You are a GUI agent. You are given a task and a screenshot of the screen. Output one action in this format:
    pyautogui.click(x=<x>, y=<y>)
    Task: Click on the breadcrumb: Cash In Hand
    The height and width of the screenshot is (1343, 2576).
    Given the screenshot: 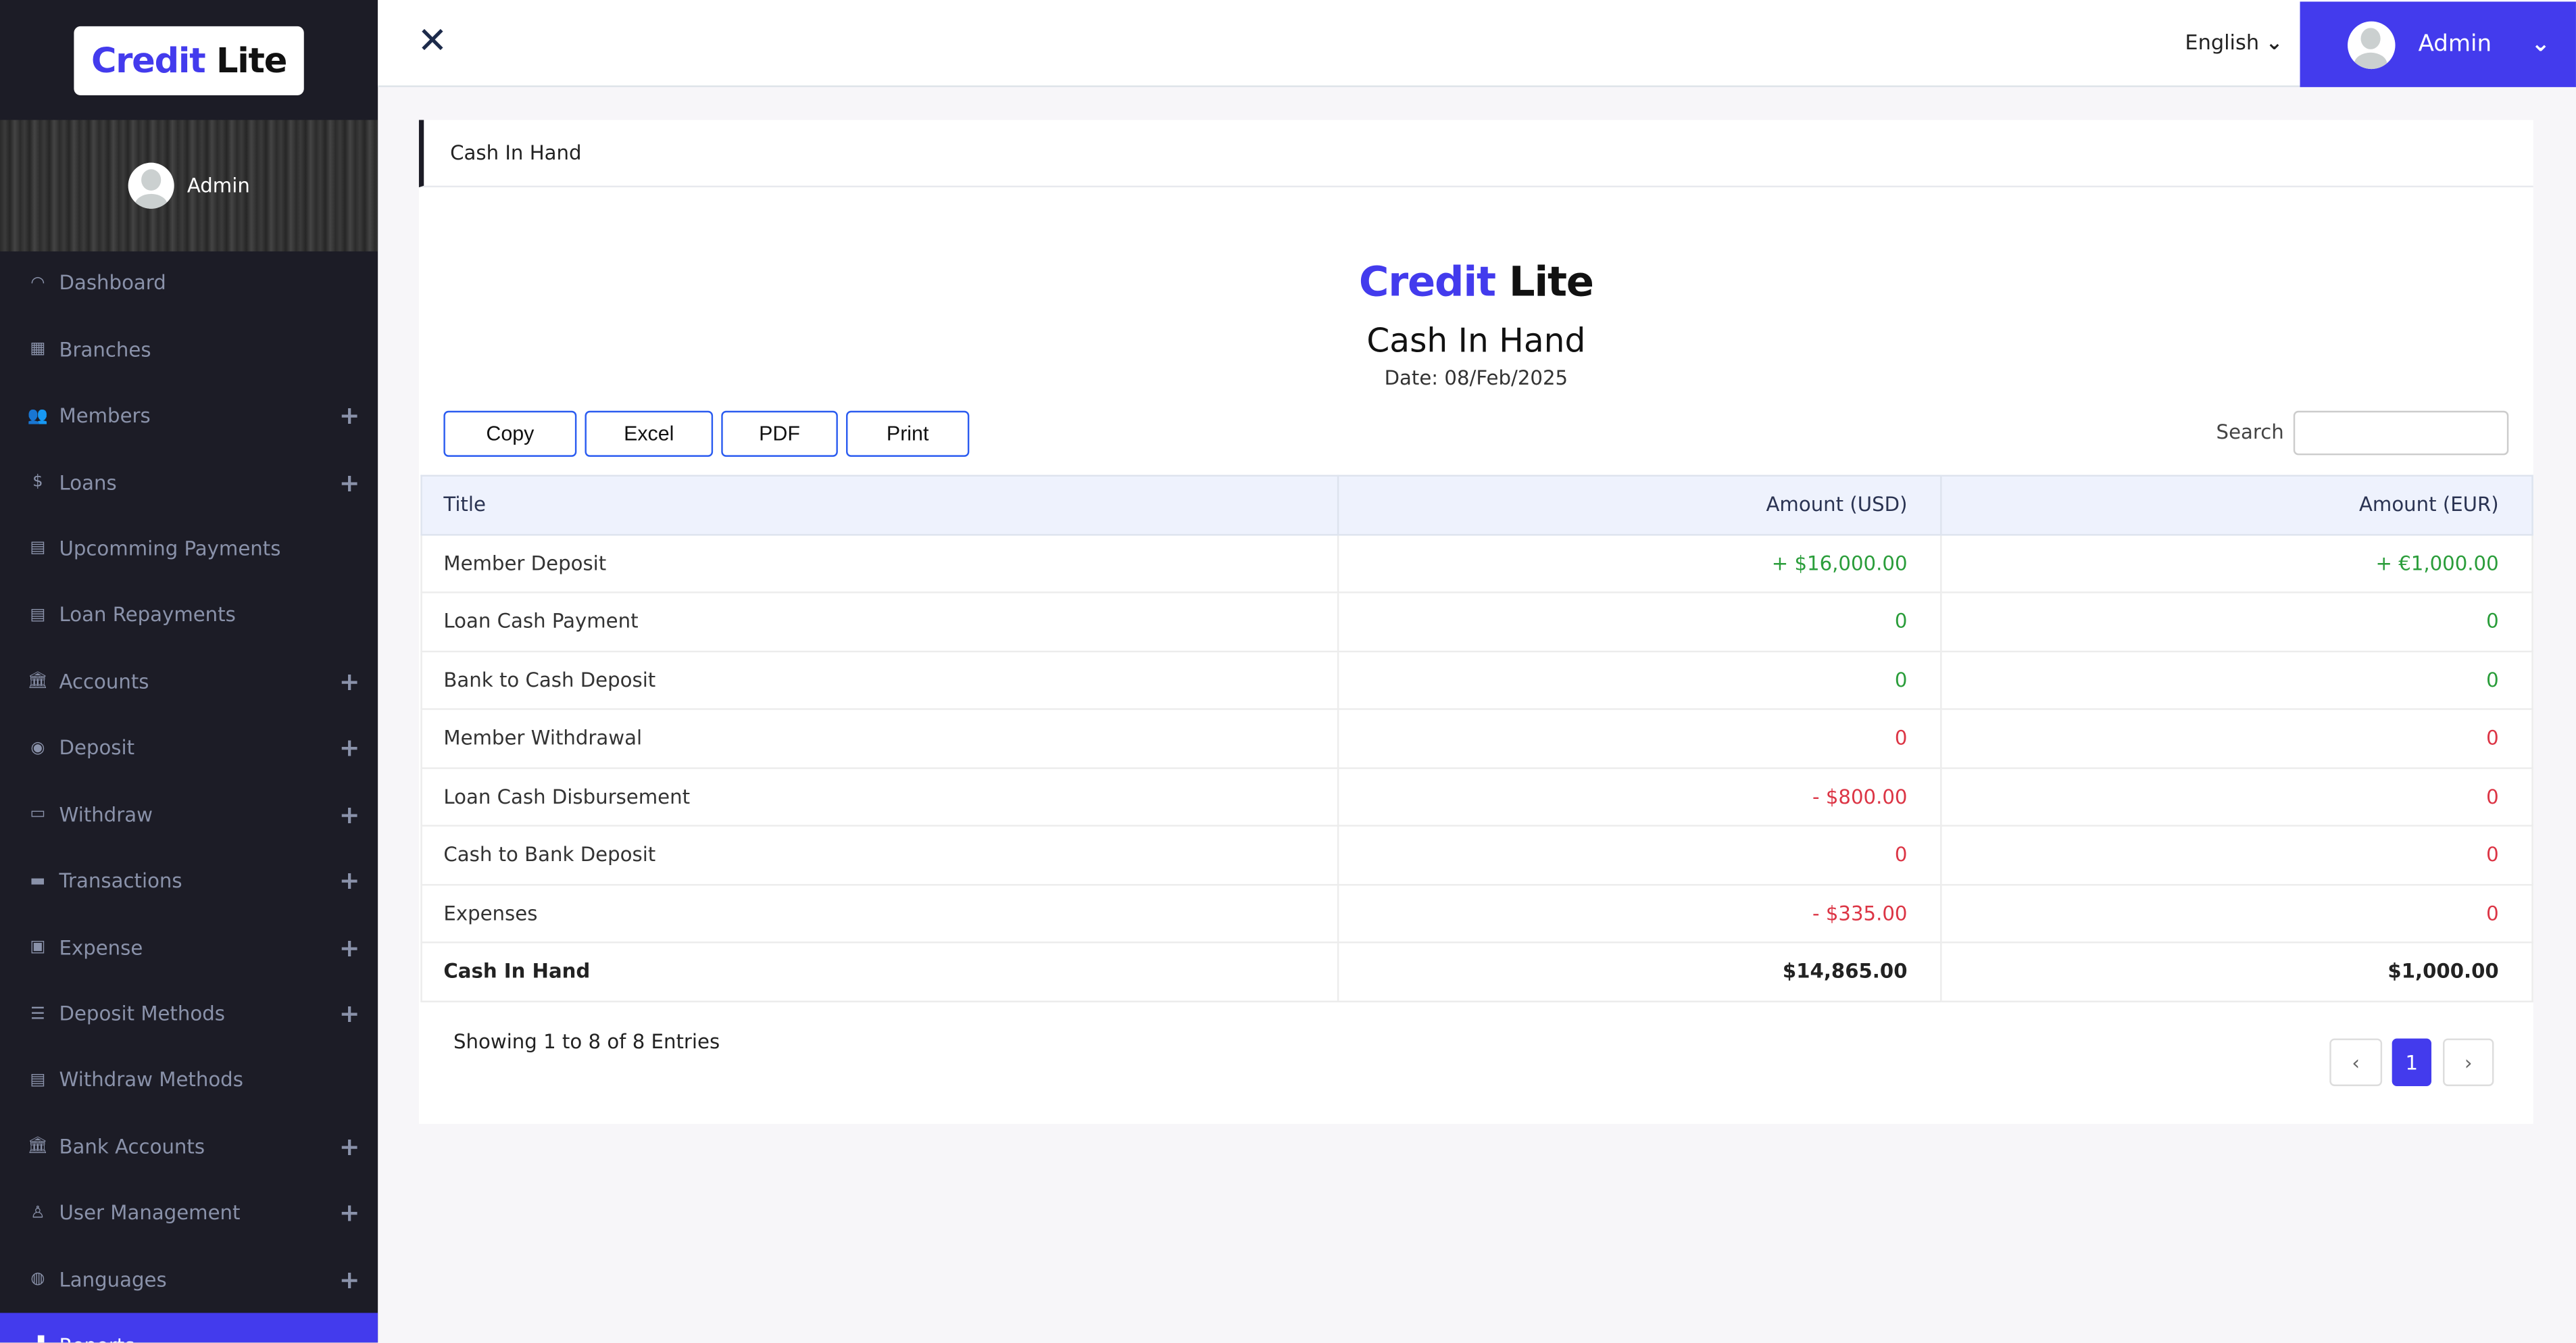 What is the action you would take?
    pyautogui.click(x=1475, y=154)
    